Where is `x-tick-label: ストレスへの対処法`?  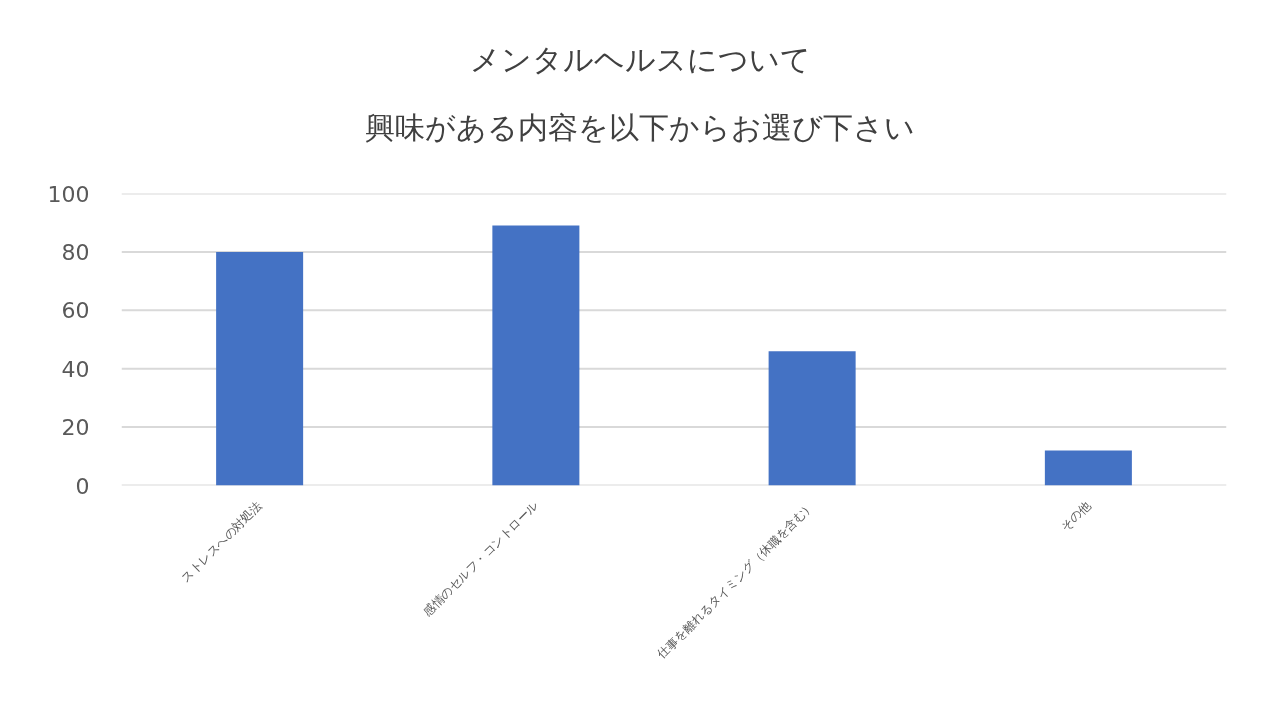
x-tick-label: ストレスへの対処法 is located at coordinates (221, 541).